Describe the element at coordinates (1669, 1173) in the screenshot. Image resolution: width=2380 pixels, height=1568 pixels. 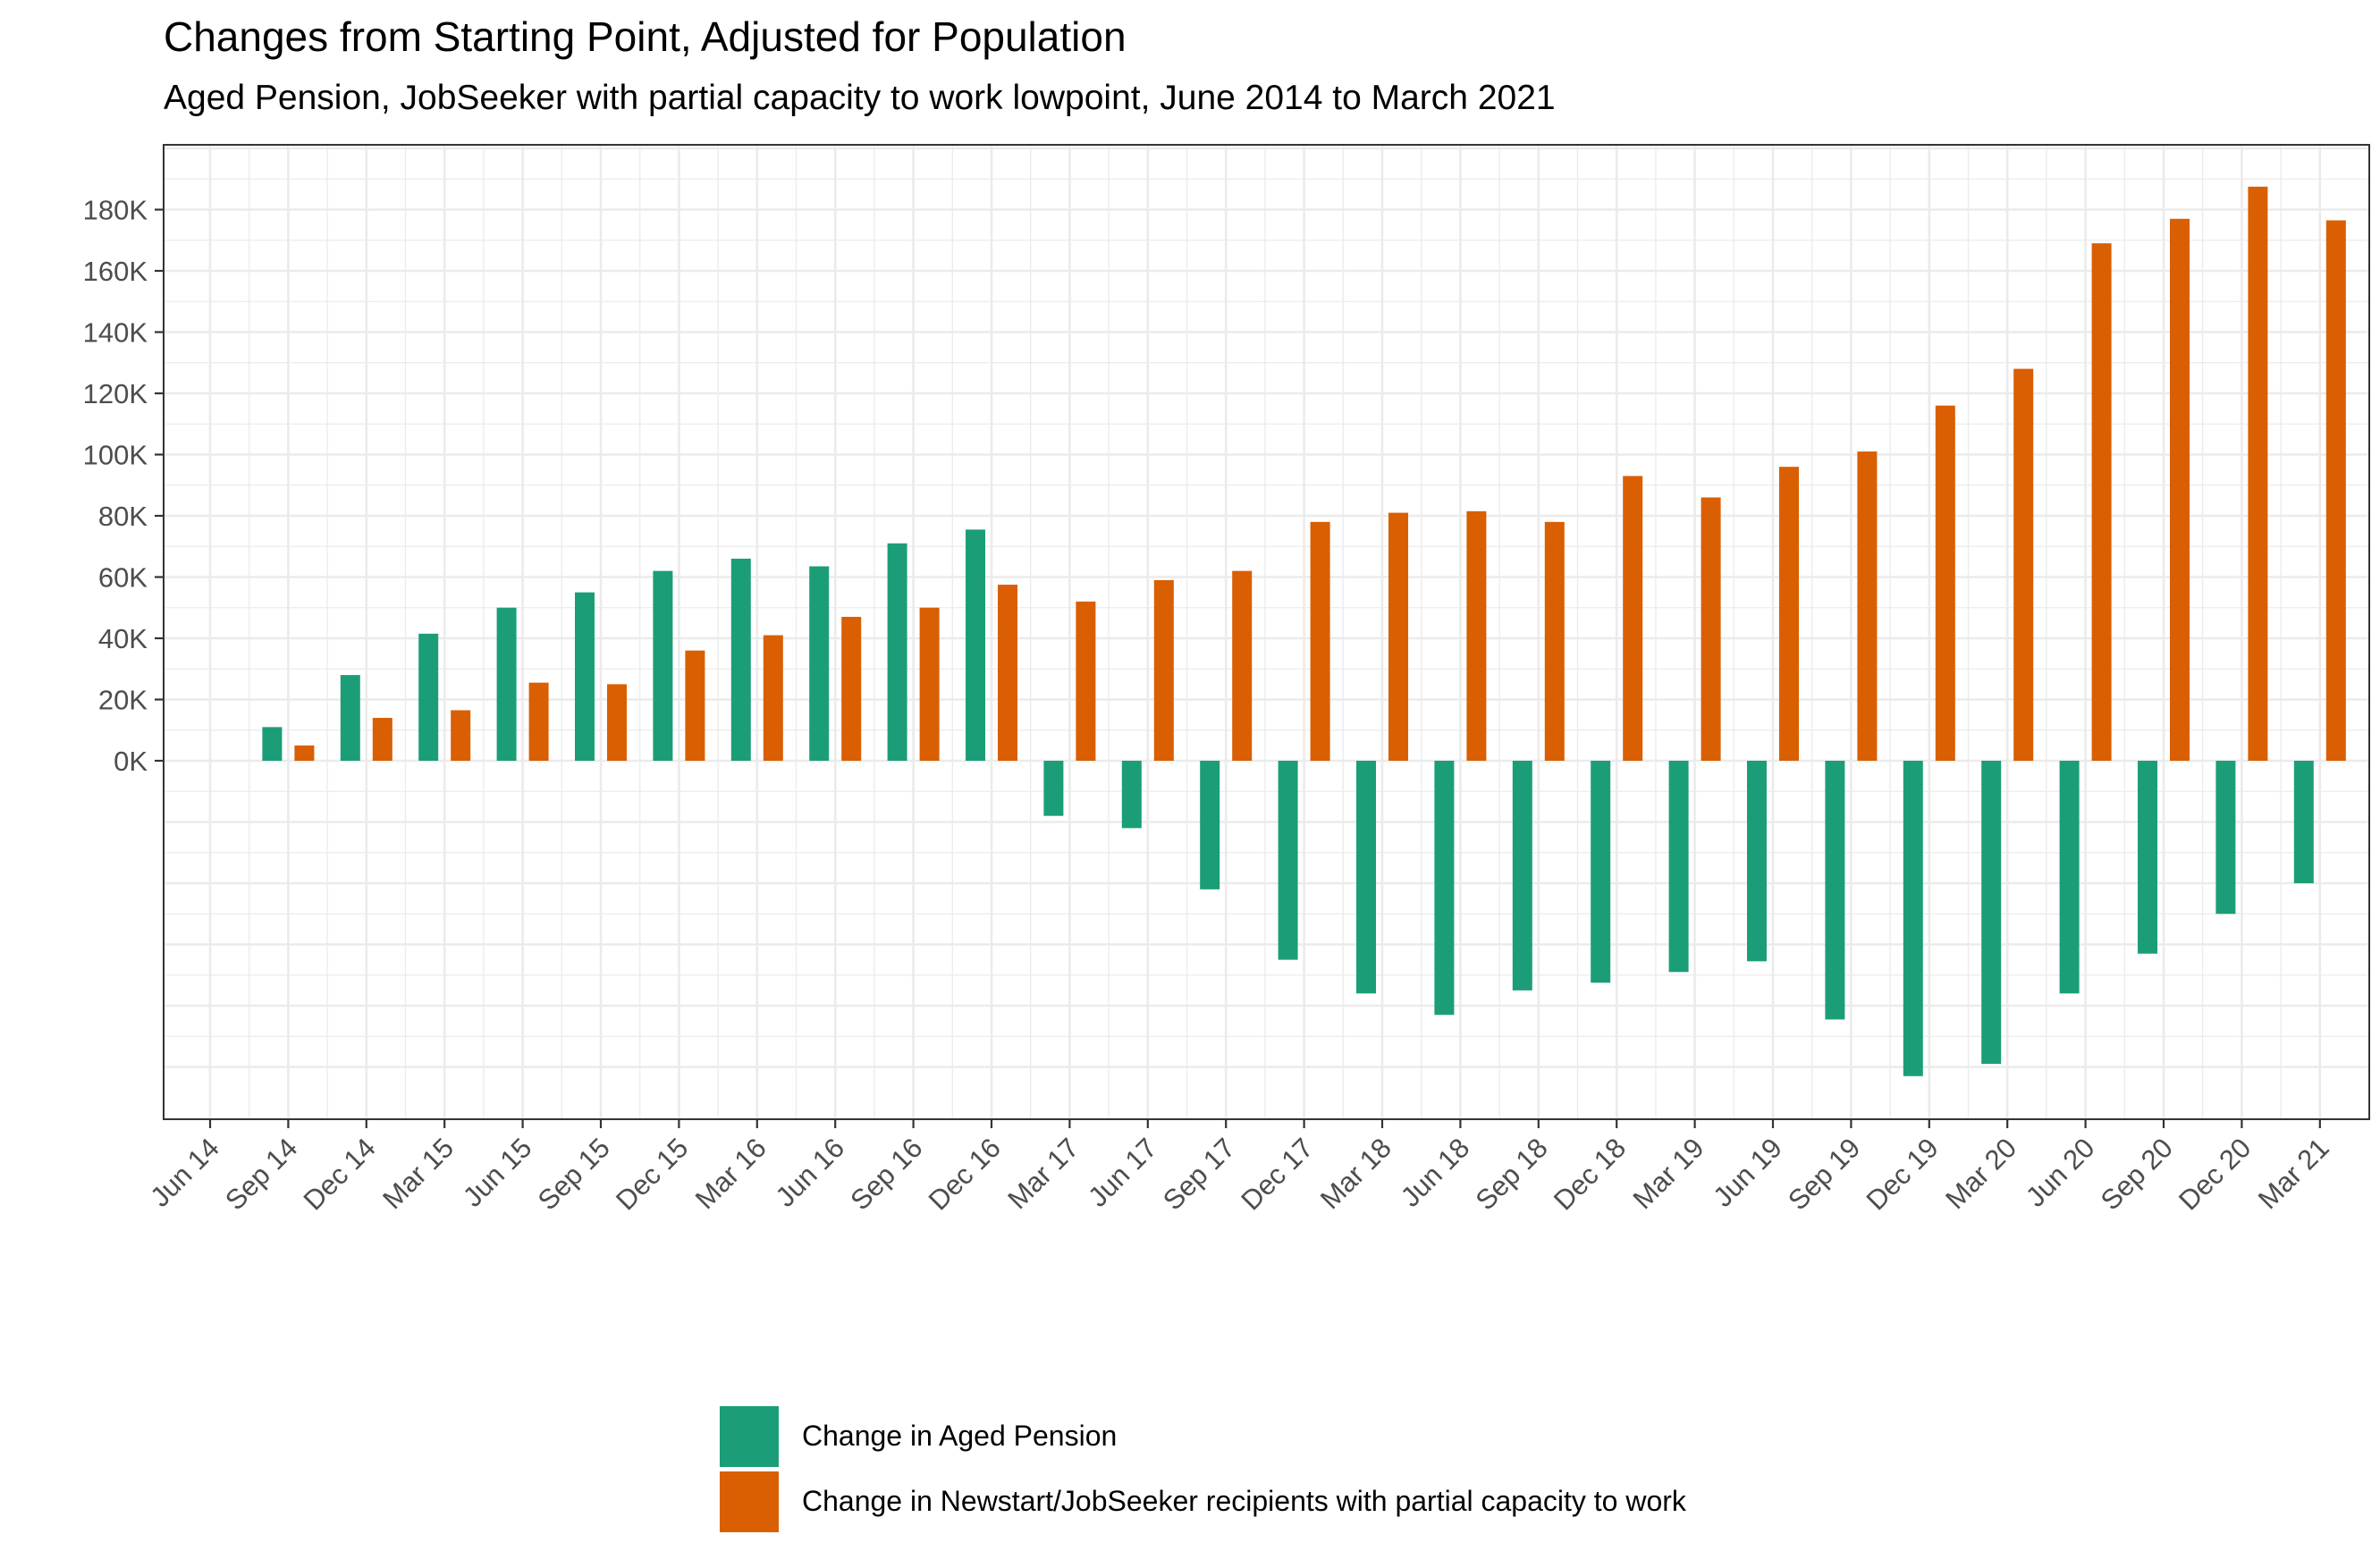
I see `x-tick-label: Mar 19` at that location.